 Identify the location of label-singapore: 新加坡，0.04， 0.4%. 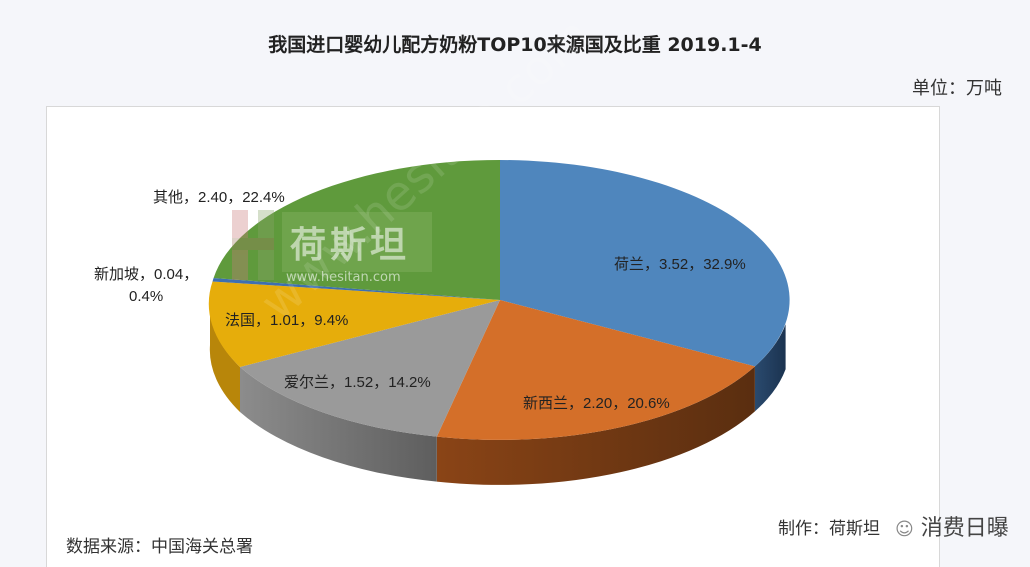
(146, 285).